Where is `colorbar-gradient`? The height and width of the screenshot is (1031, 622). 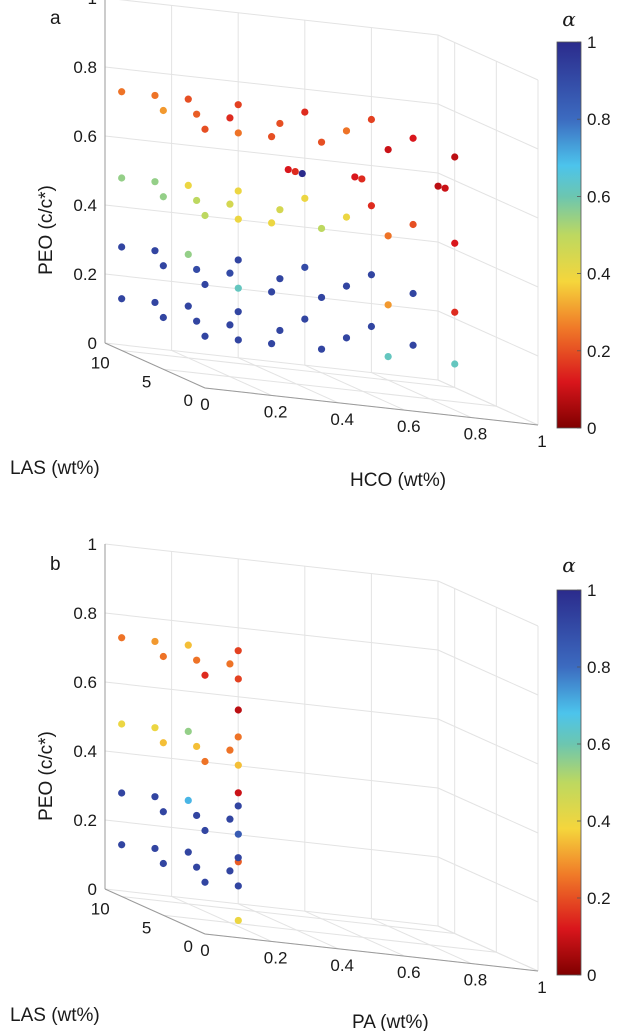
colorbar-gradient is located at coordinates (569, 782).